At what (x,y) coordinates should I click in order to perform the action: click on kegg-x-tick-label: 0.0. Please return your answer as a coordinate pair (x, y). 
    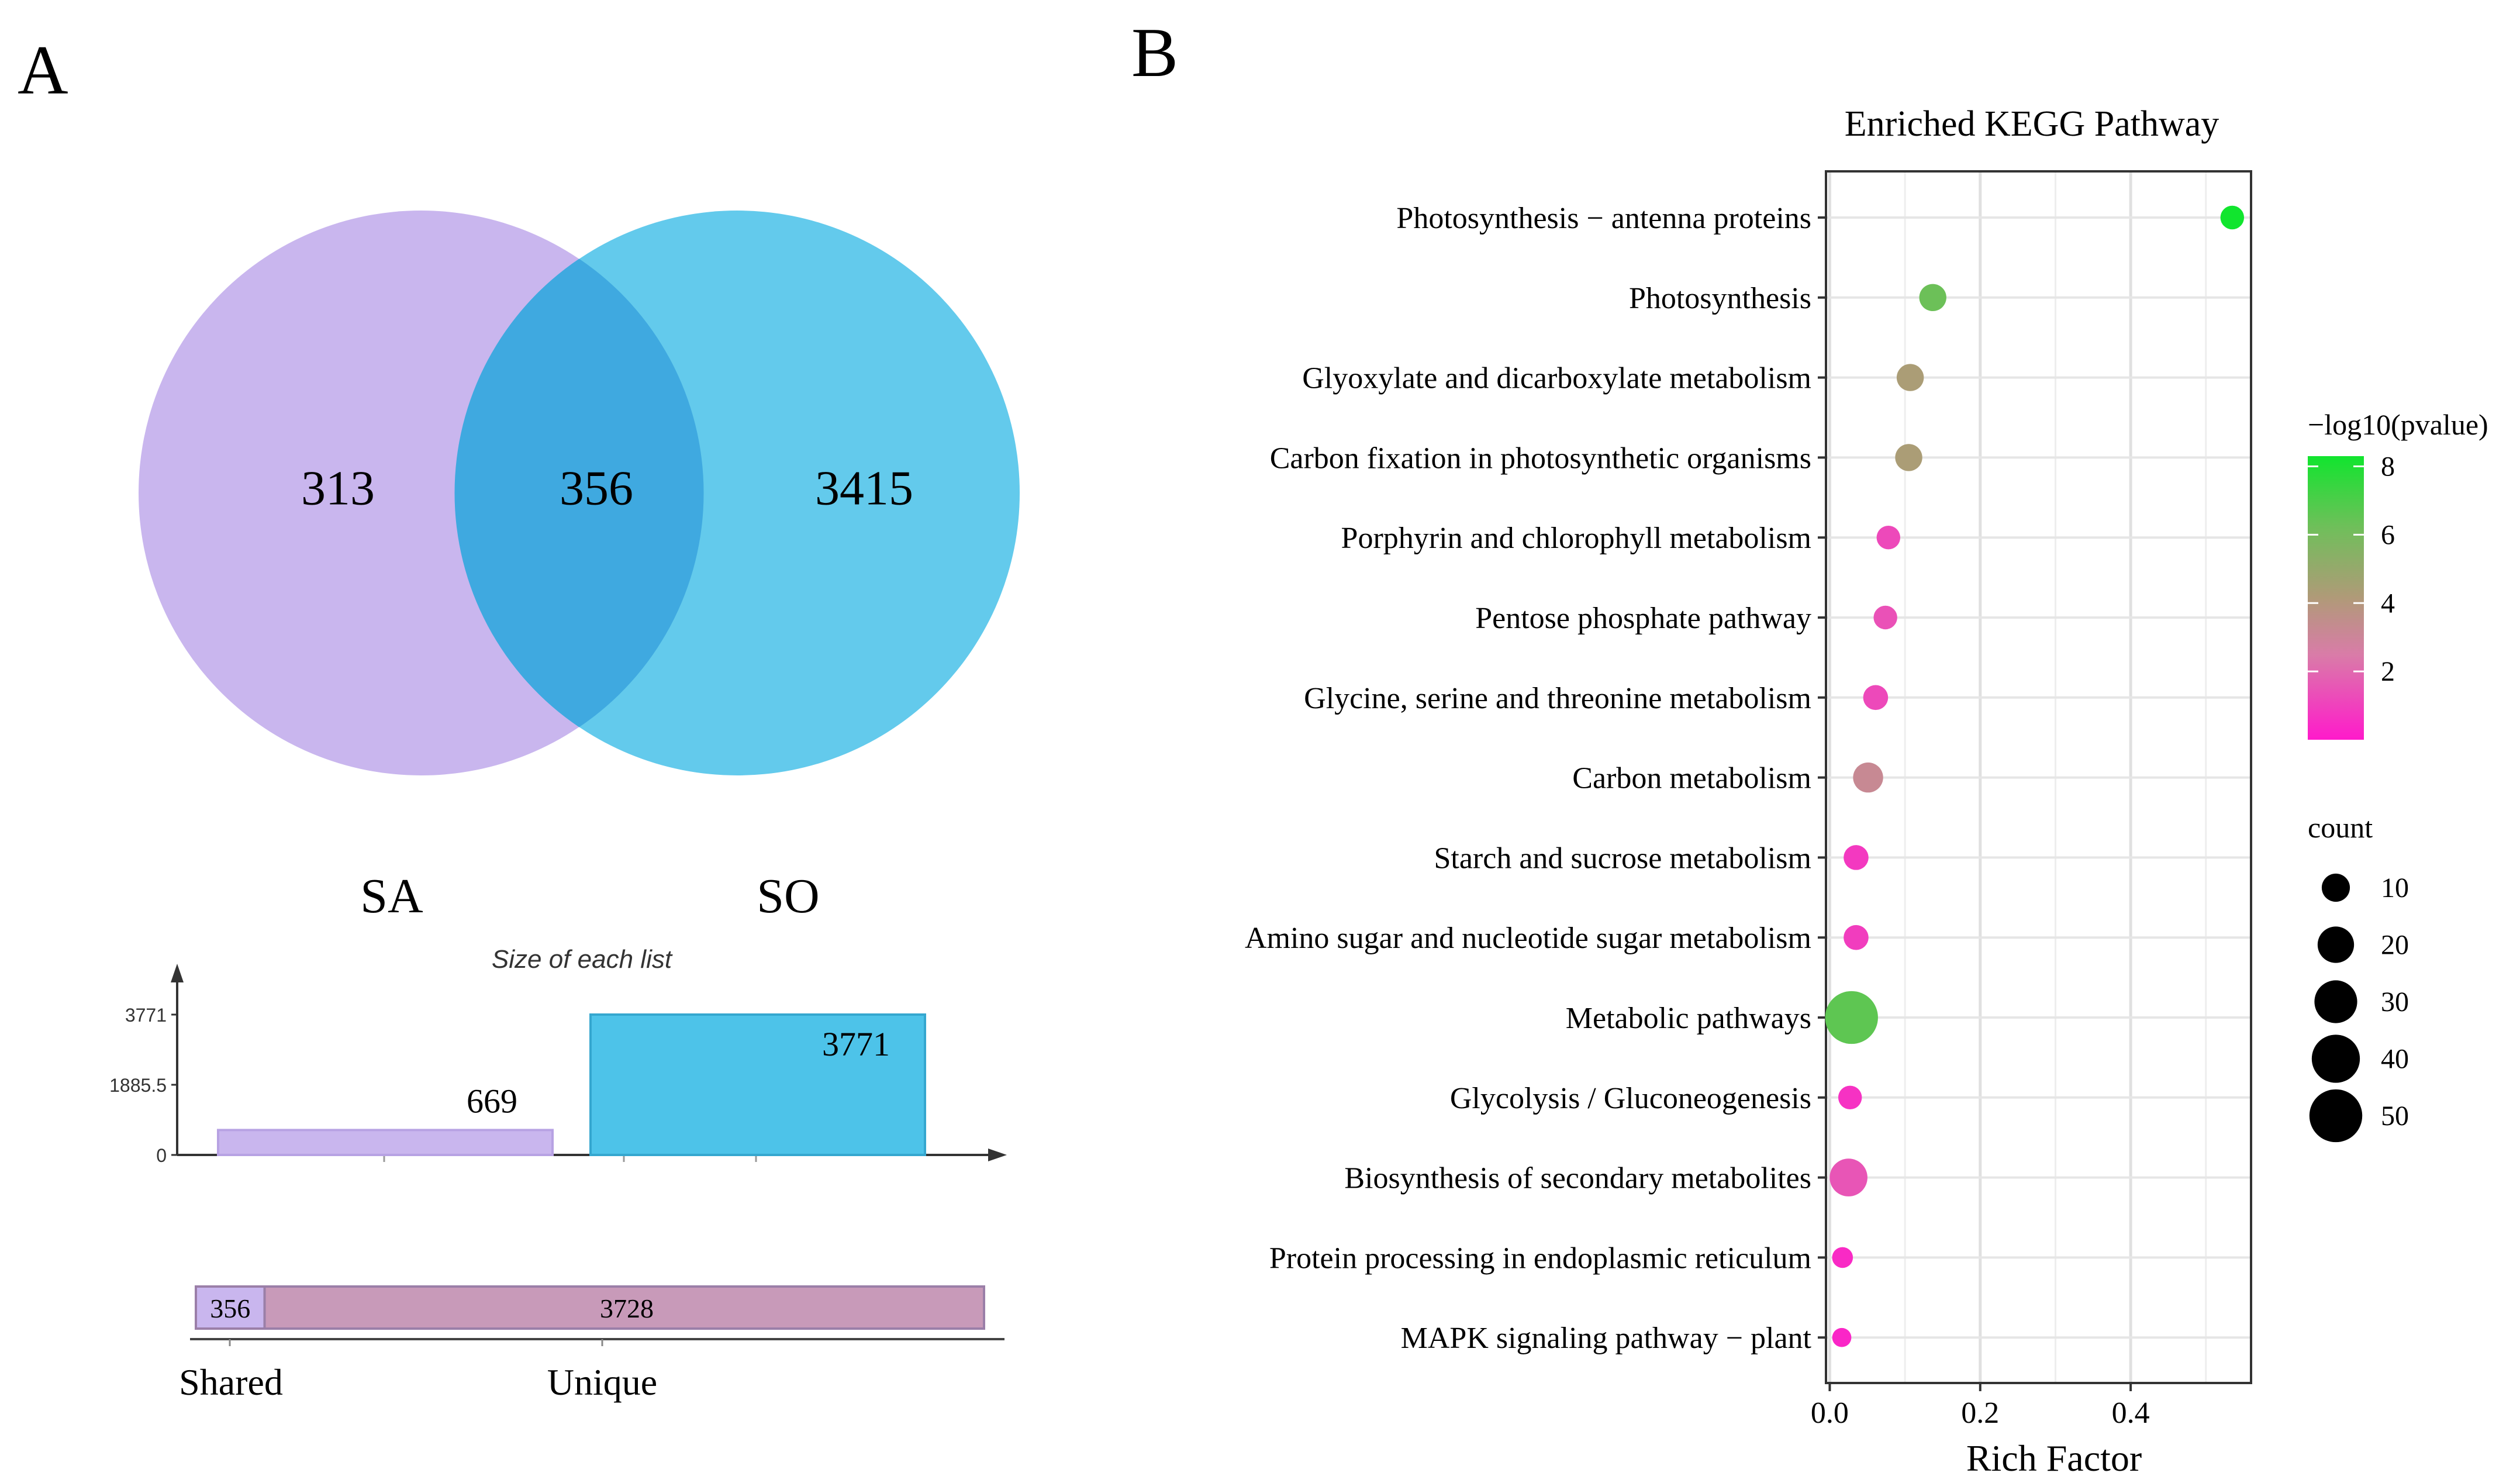
    Looking at the image, I should click on (1830, 1413).